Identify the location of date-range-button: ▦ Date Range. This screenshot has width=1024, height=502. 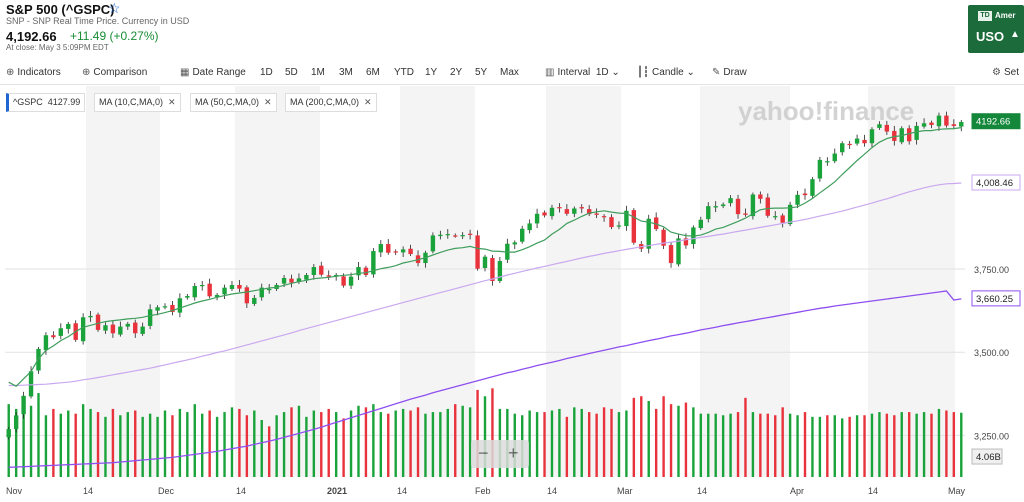
(213, 72).